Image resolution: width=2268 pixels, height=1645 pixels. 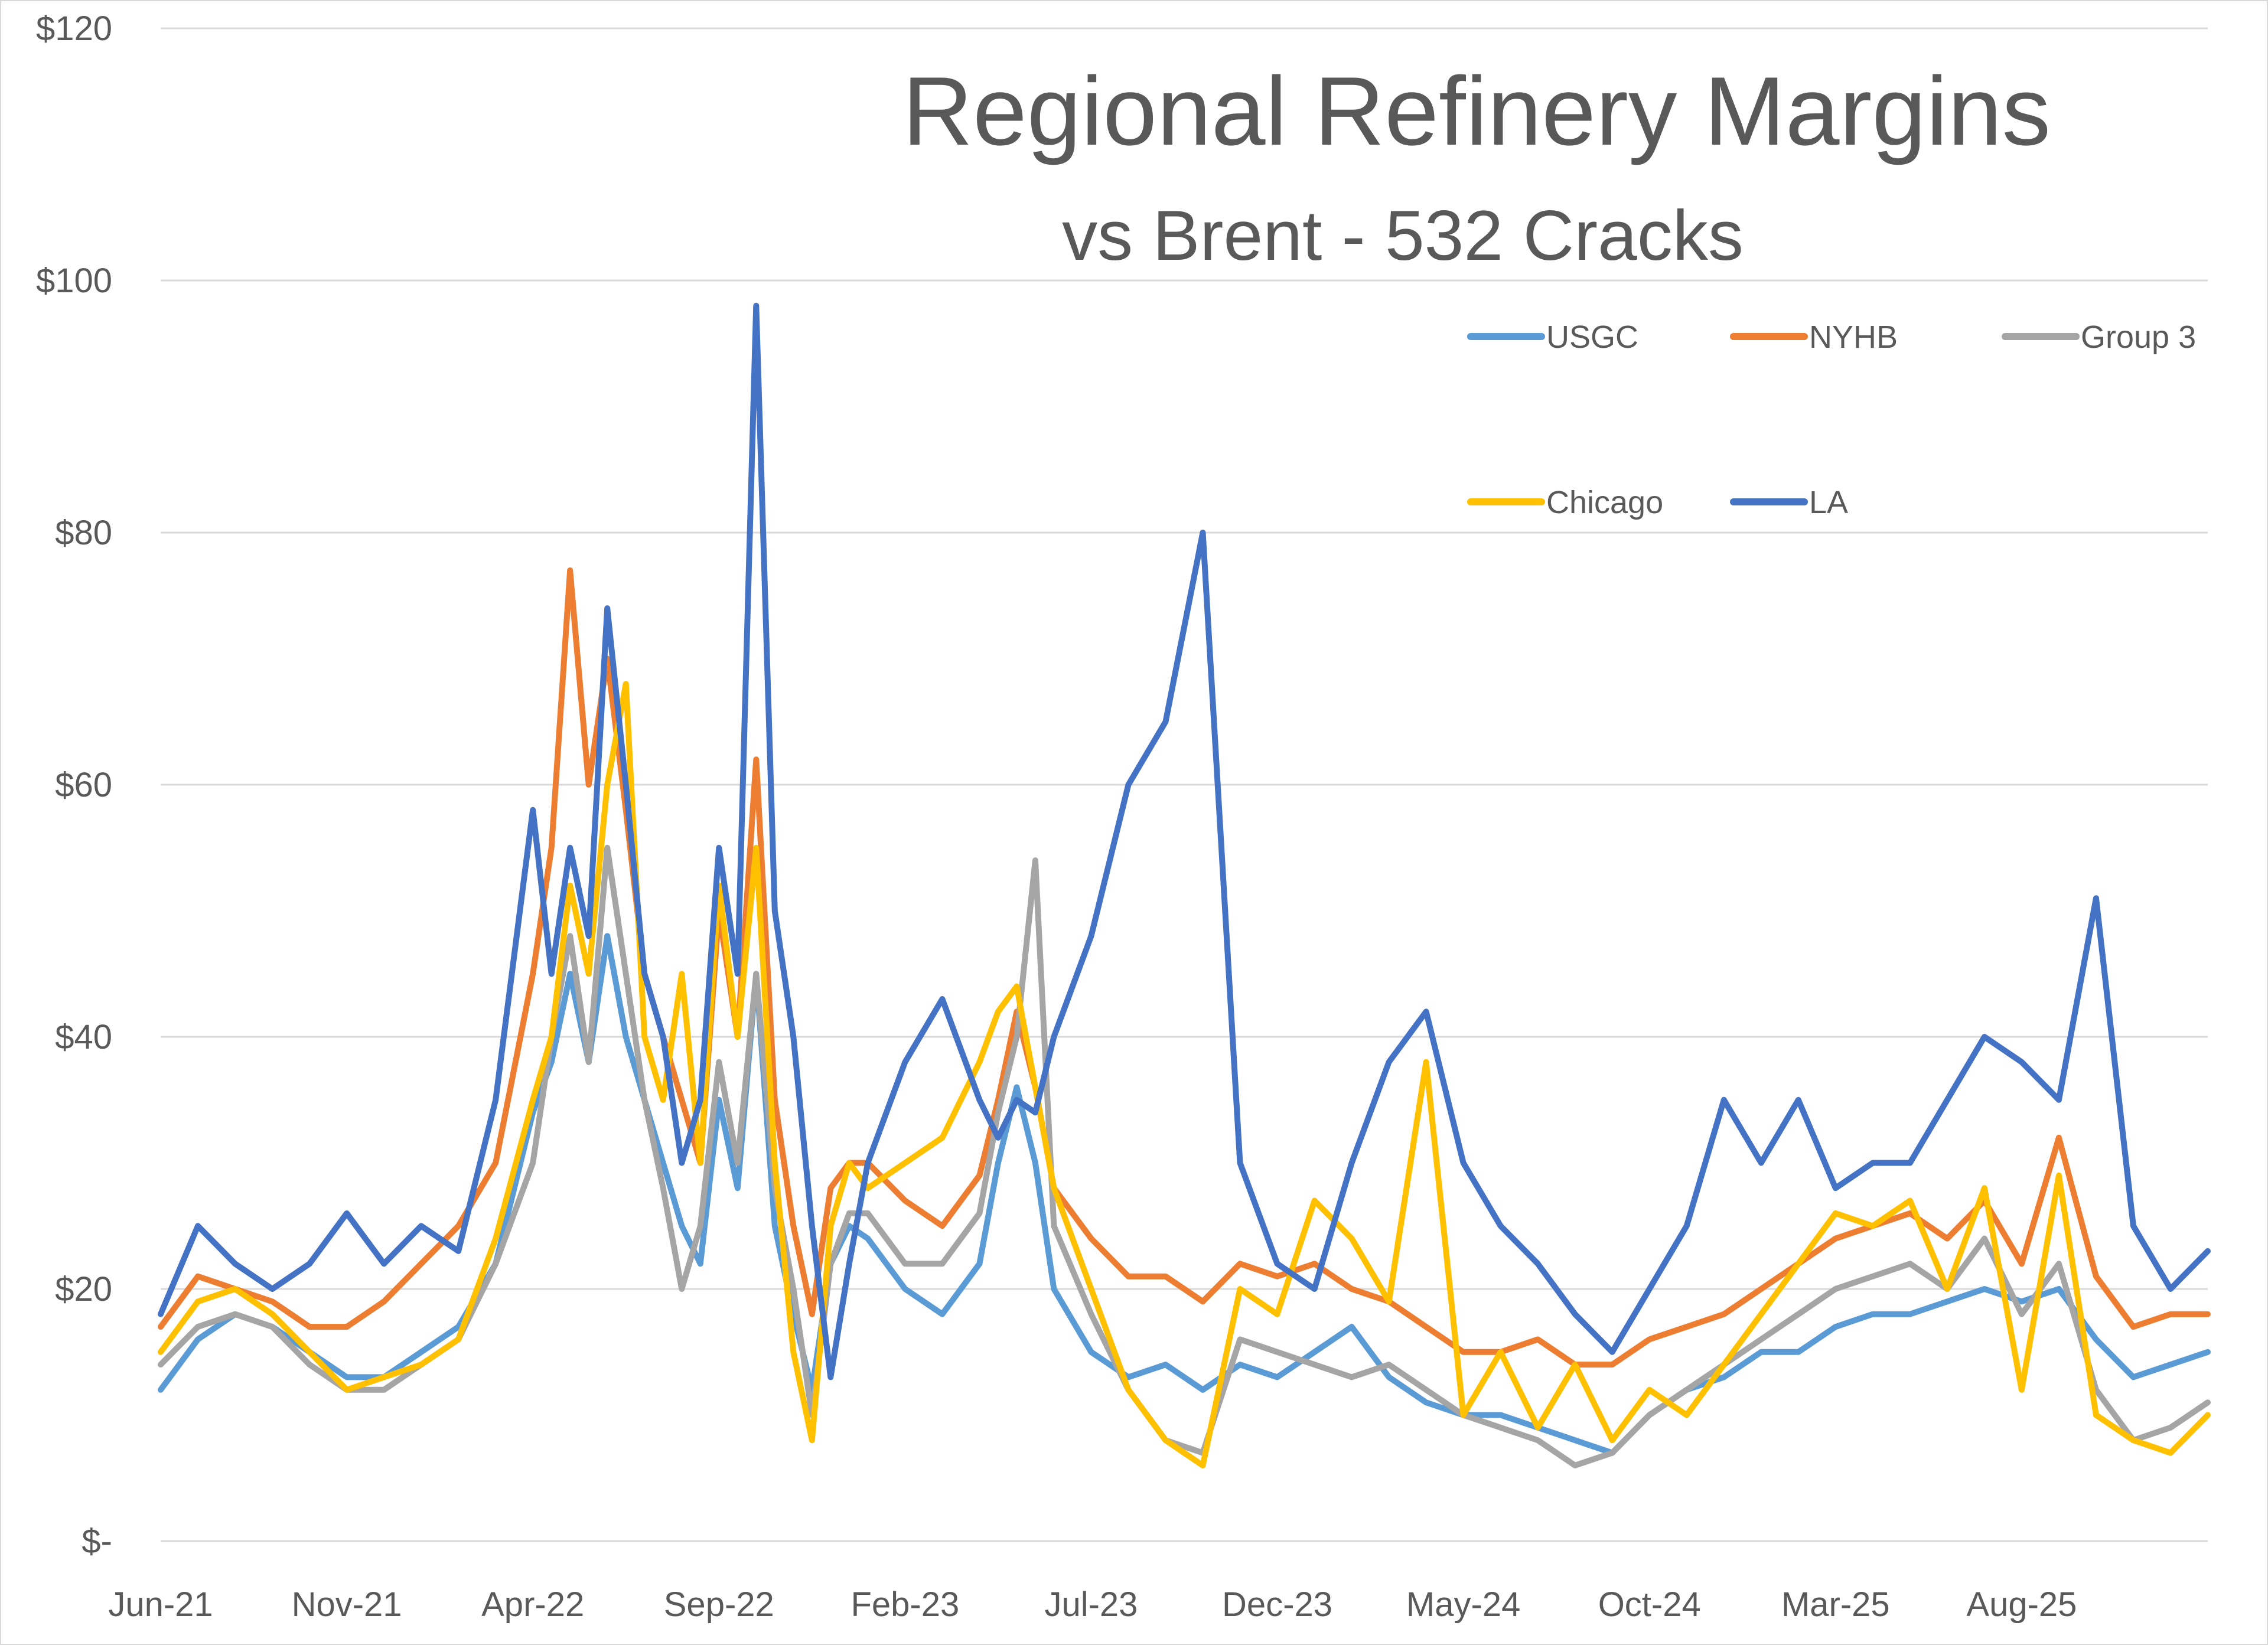 I want to click on legend-label: Chicago, so click(x=1604, y=502).